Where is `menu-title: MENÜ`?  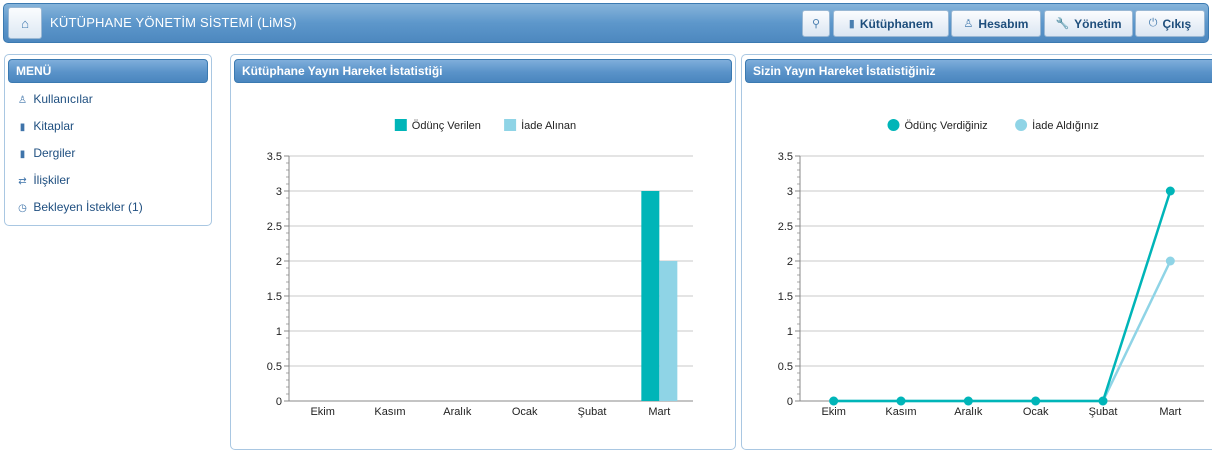 menu-title: MENÜ is located at coordinates (108, 71).